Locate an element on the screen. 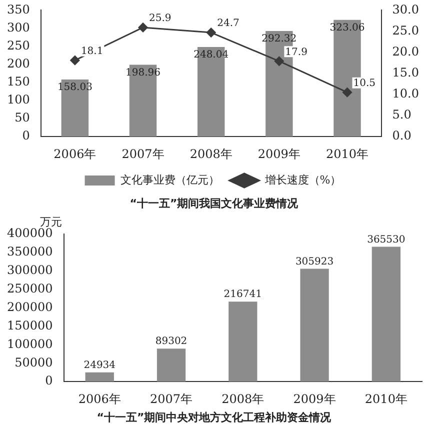 The height and width of the screenshot is (438, 428). y2-tick-label: 0.0 is located at coordinates (402, 135).